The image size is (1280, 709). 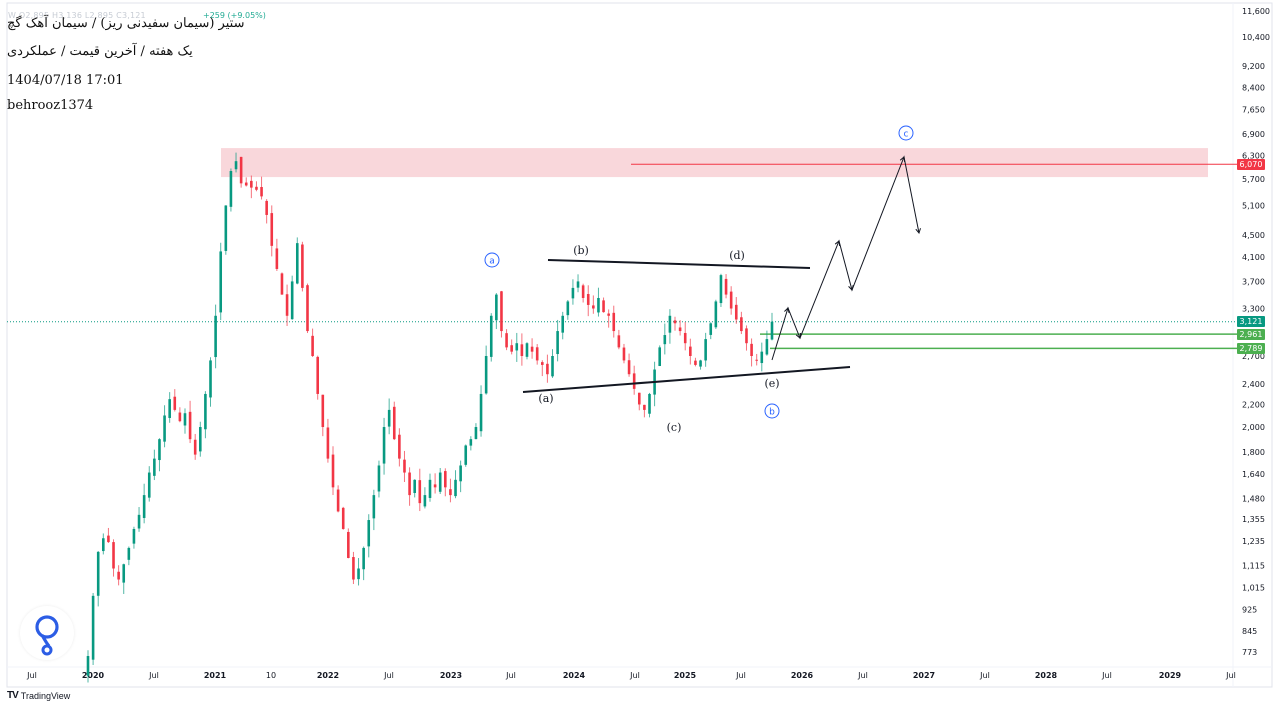 What do you see at coordinates (771, 383) in the screenshot?
I see `wave-label: (e)` at bounding box center [771, 383].